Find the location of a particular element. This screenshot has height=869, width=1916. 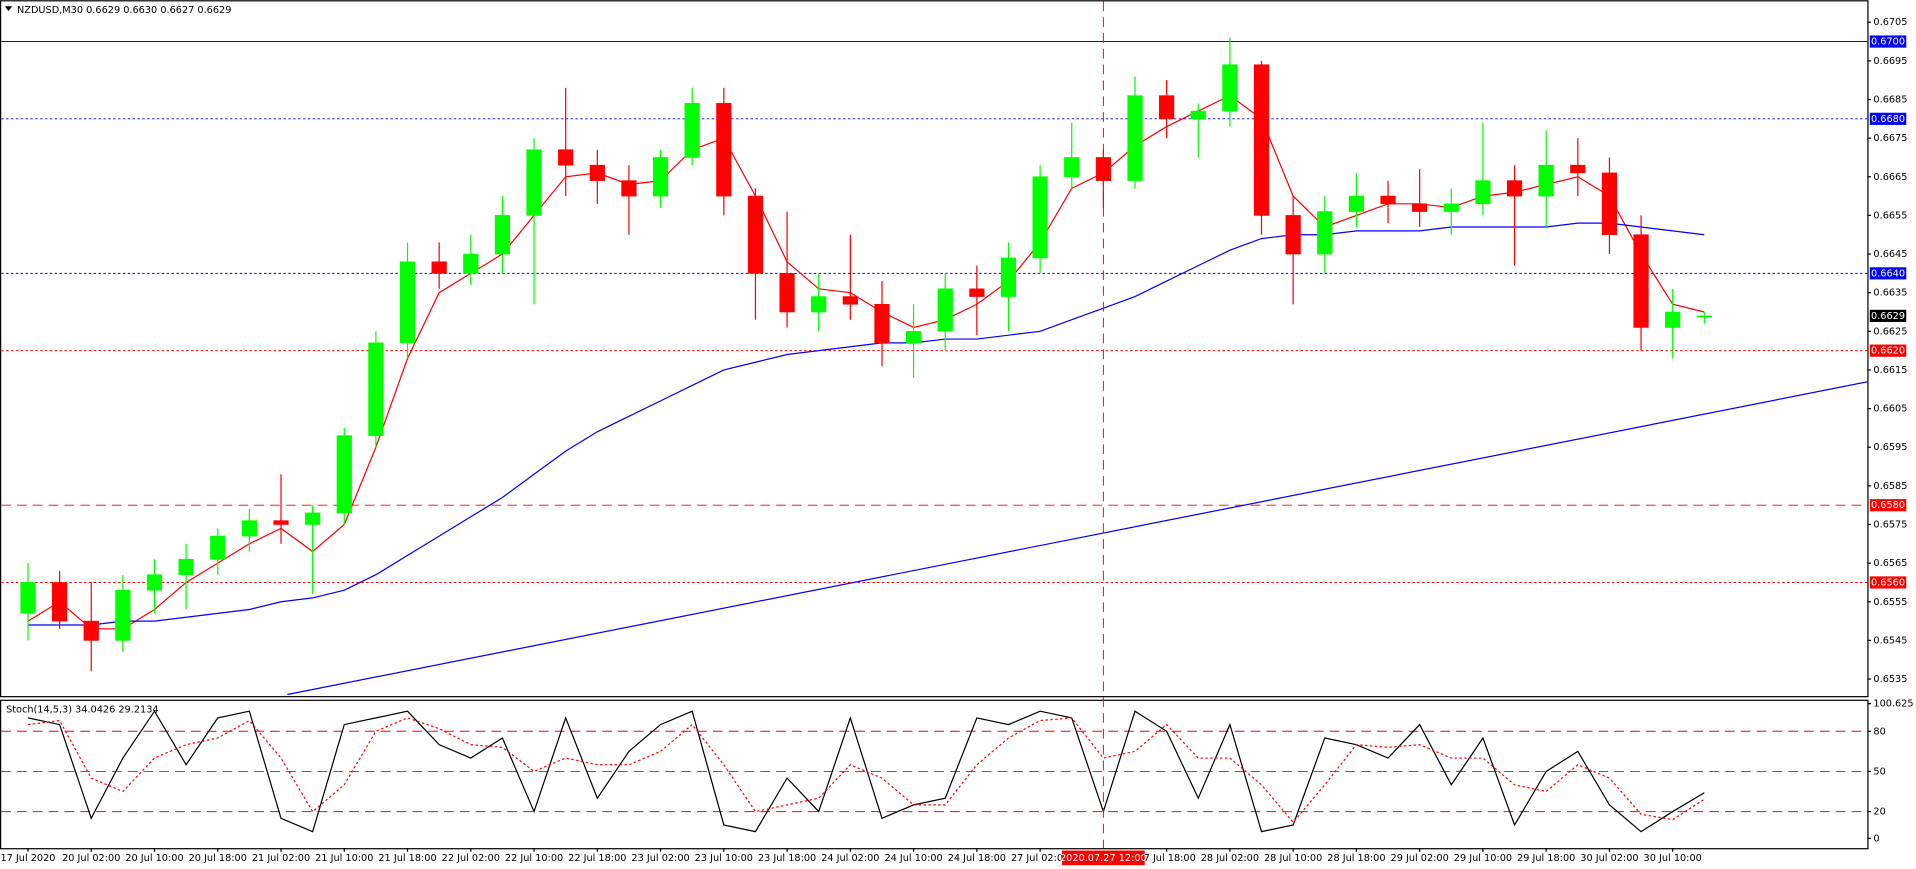

current-price-box is located at coordinates (1888, 315).